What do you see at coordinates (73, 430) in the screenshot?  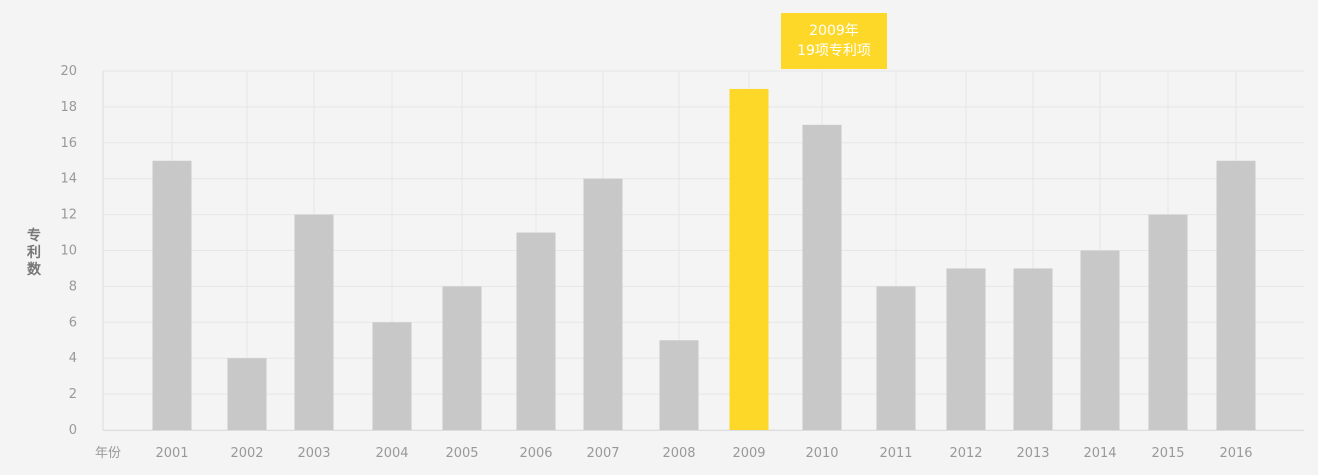 I see `y-tick-label: 0` at bounding box center [73, 430].